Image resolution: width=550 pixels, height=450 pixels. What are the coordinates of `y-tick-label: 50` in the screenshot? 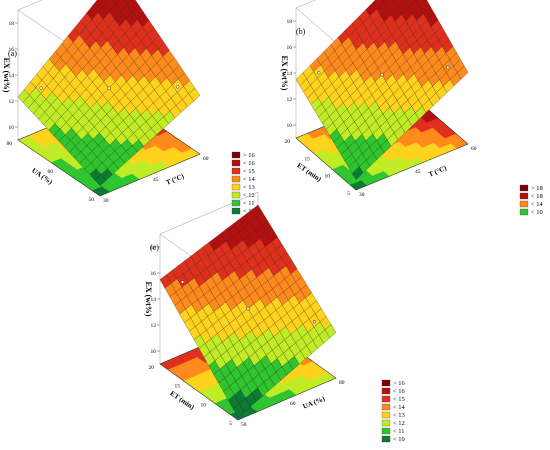 It's located at (92, 200).